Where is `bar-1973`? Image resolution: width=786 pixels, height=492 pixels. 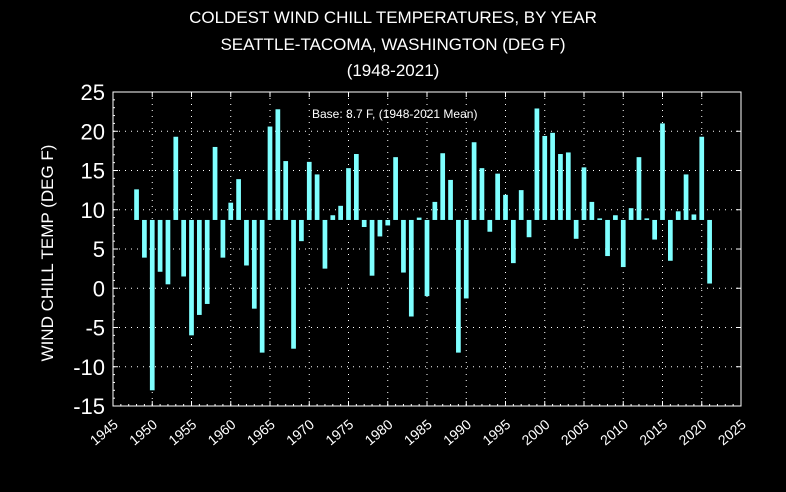 bar-1973 is located at coordinates (333, 217).